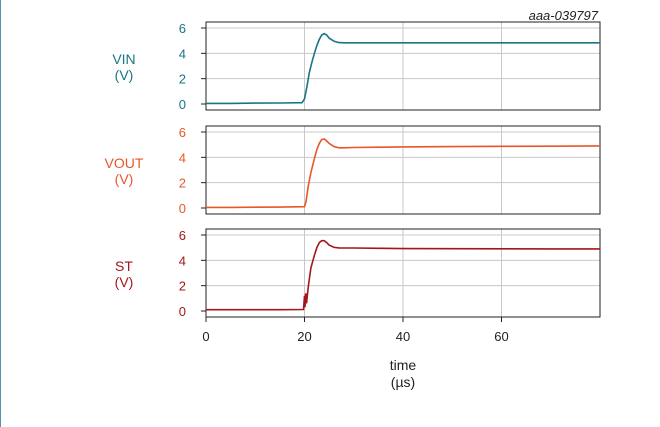 This screenshot has height=427, width=660. What do you see at coordinates (182, 260) in the screenshot?
I see `st-y-tick-label: 4` at bounding box center [182, 260].